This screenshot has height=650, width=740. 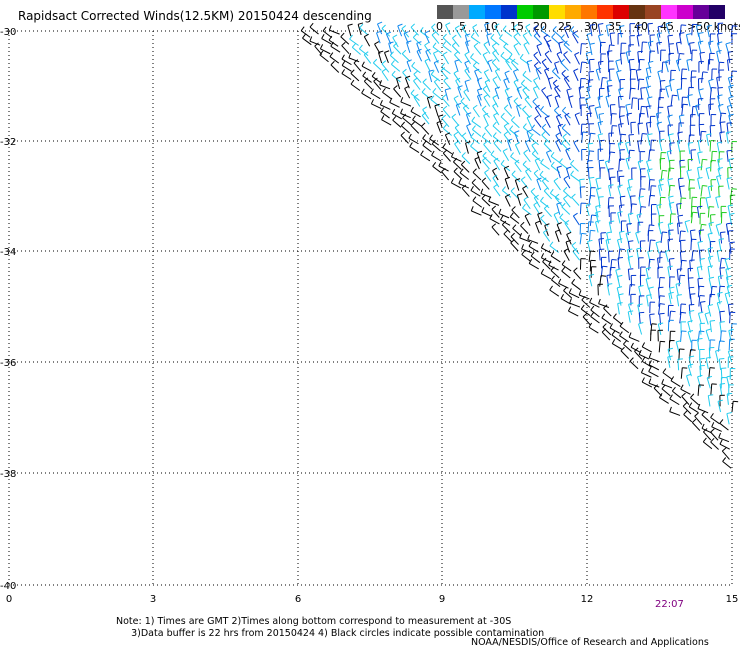 What do you see at coordinates (588, 27) in the screenshot?
I see `colorbar-labels: 051015202530354045>50 knots` at bounding box center [588, 27].